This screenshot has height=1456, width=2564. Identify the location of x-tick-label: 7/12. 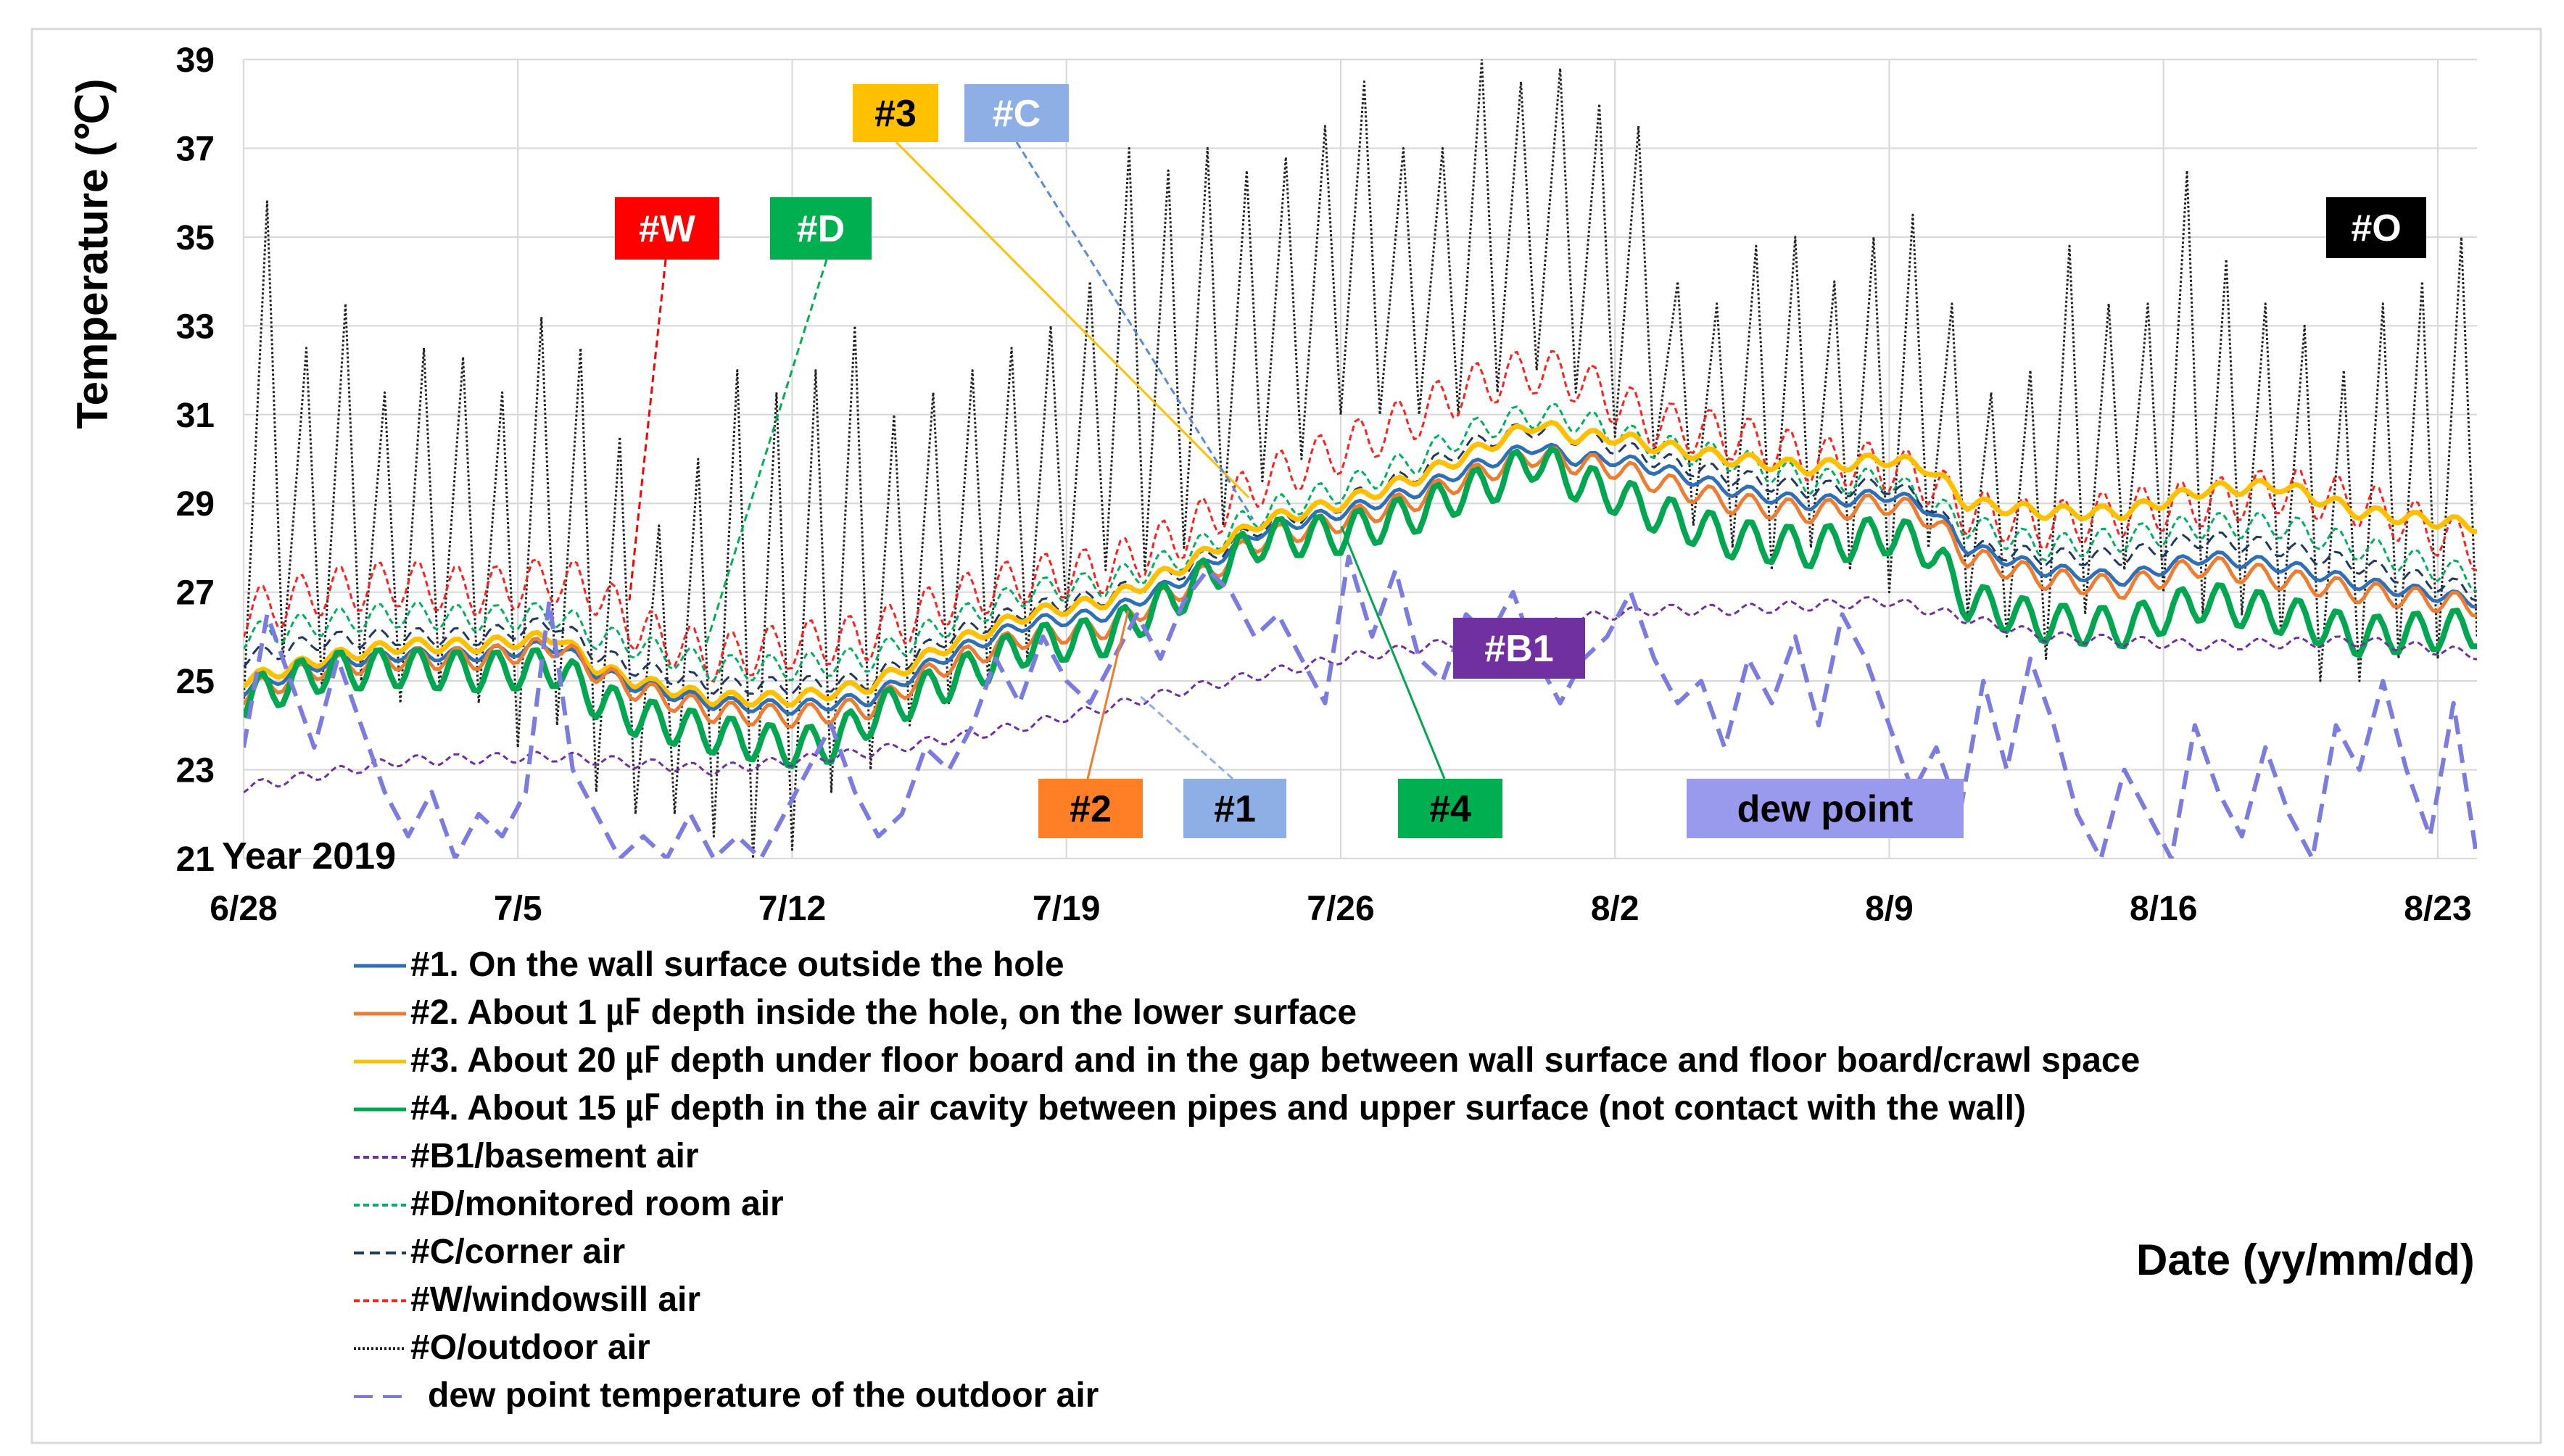
(792, 909).